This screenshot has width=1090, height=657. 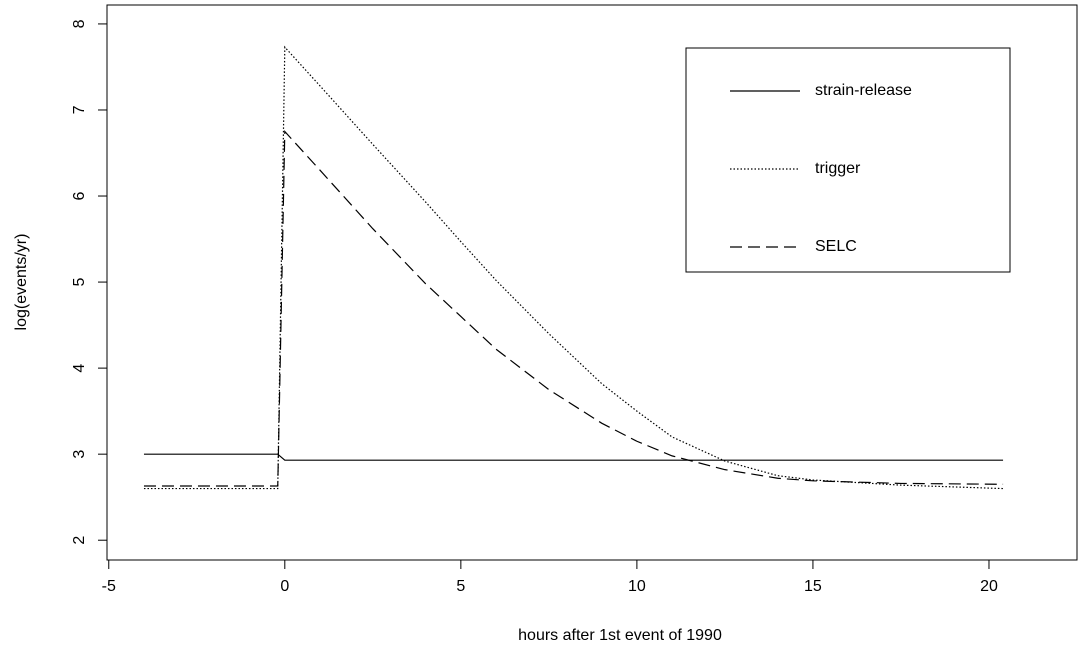 What do you see at coordinates (79, 540) in the screenshot?
I see `y-tick-label: 2` at bounding box center [79, 540].